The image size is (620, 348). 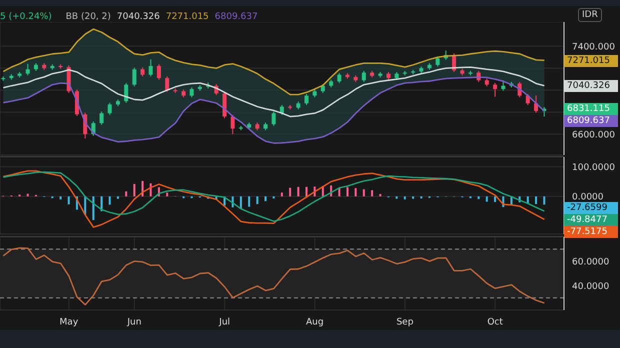 What do you see at coordinates (405, 322) in the screenshot?
I see `x-tick-label: Sep` at bounding box center [405, 322].